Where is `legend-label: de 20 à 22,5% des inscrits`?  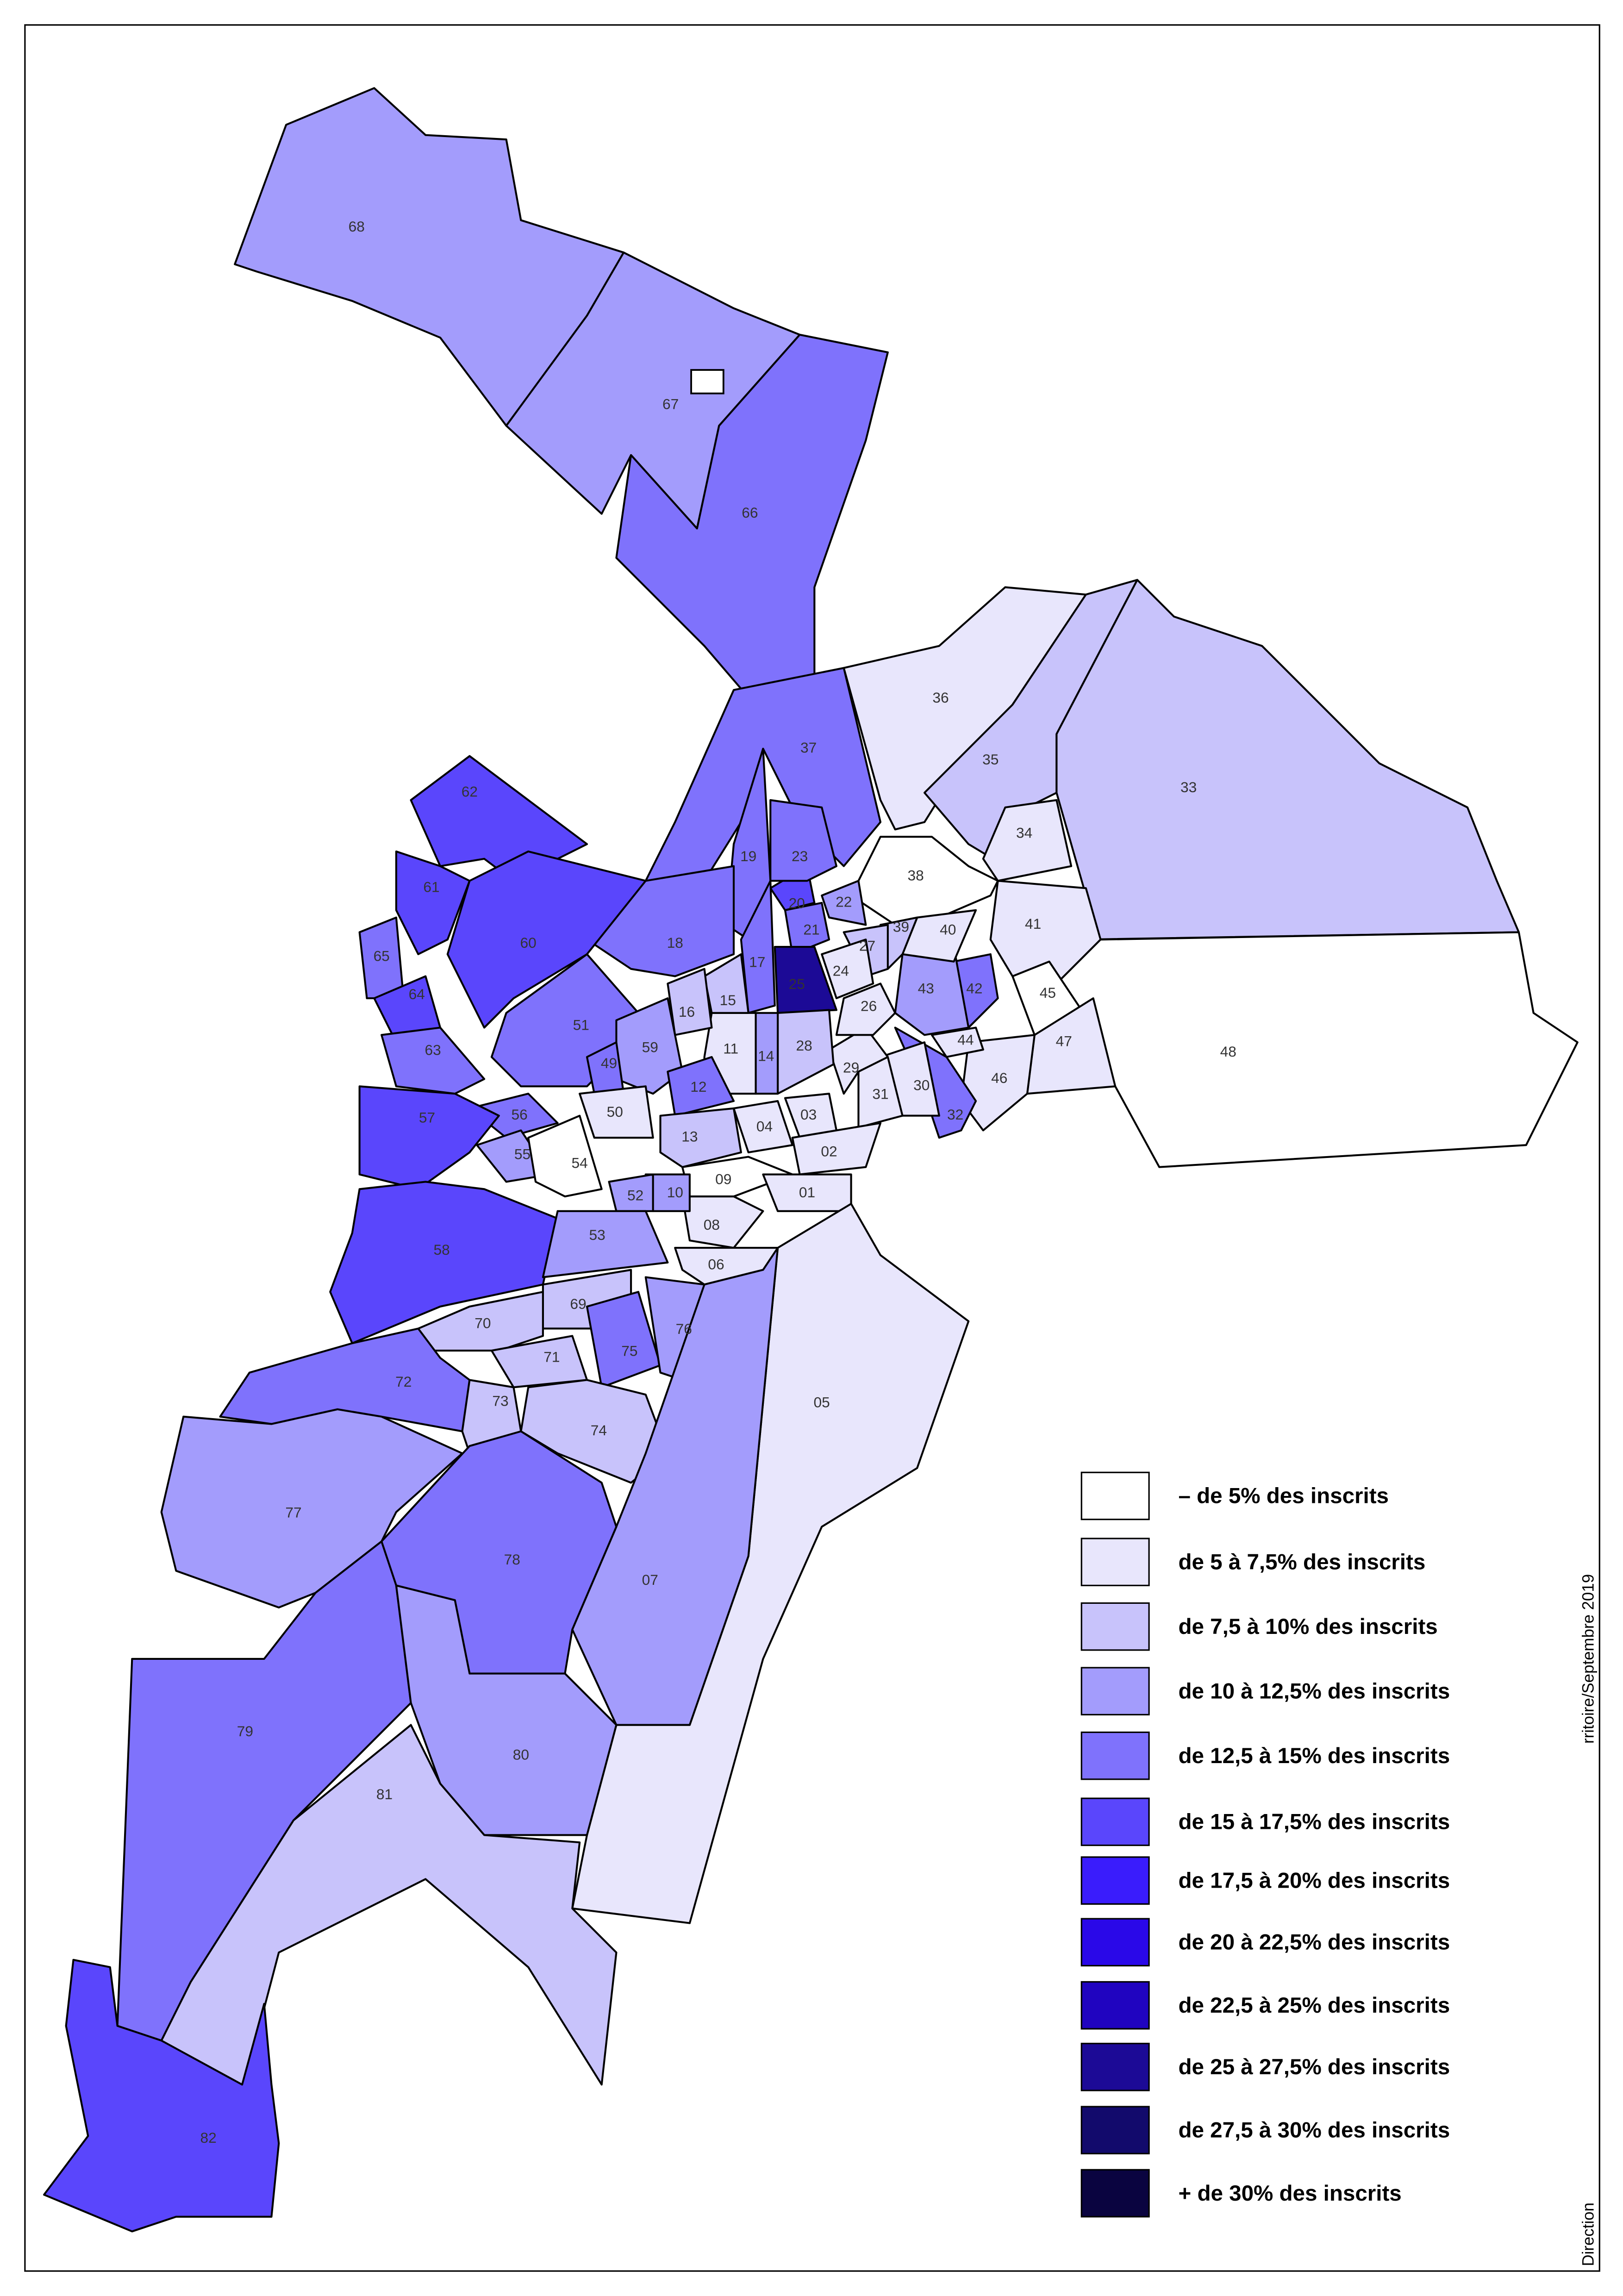
legend-label: de 20 à 22,5% des inscrits is located at coordinates (1314, 1942).